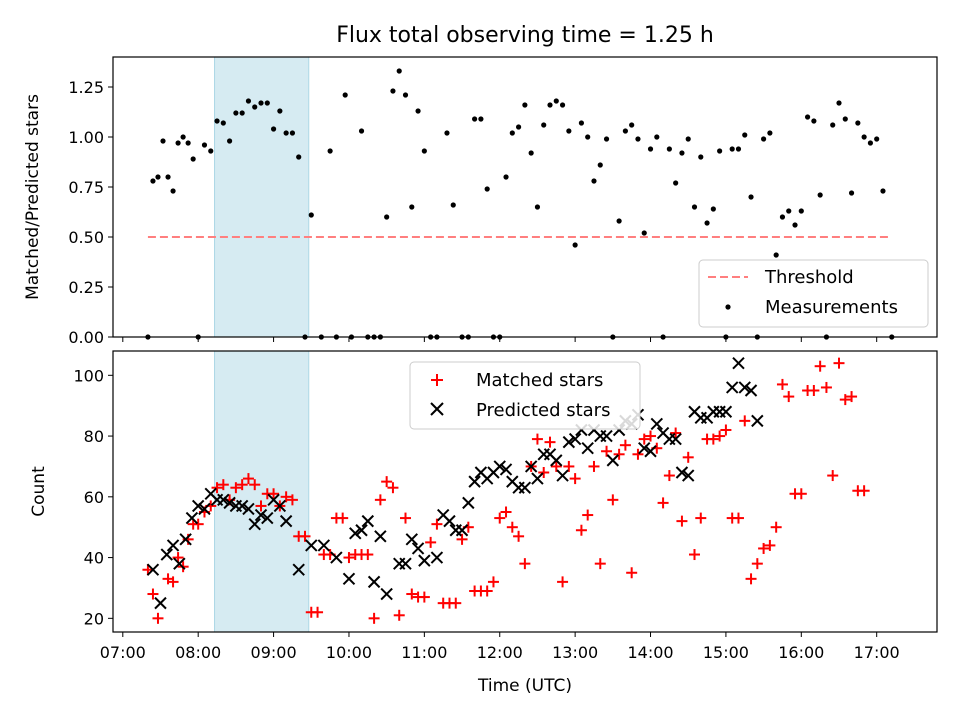  I want to click on ratio-legend-box, so click(813, 293).